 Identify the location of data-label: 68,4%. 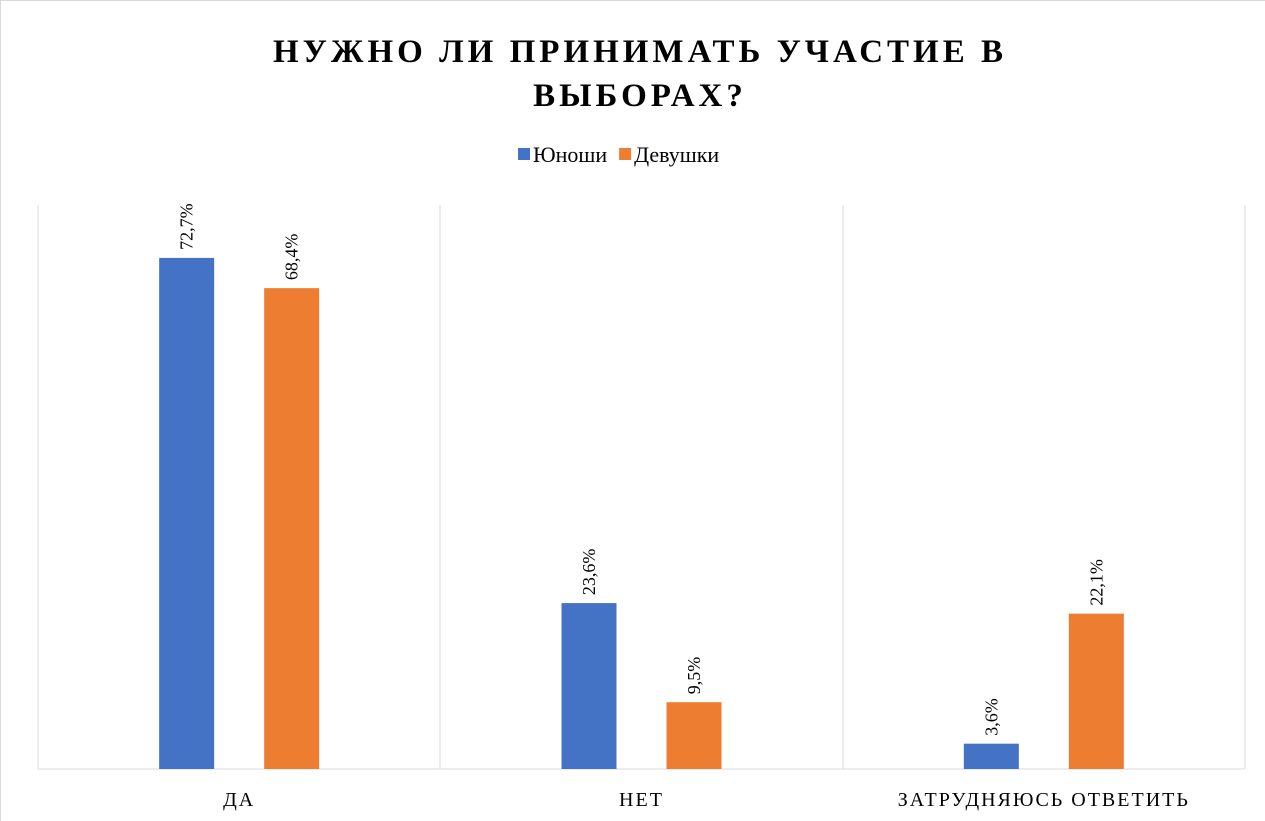
(292, 257).